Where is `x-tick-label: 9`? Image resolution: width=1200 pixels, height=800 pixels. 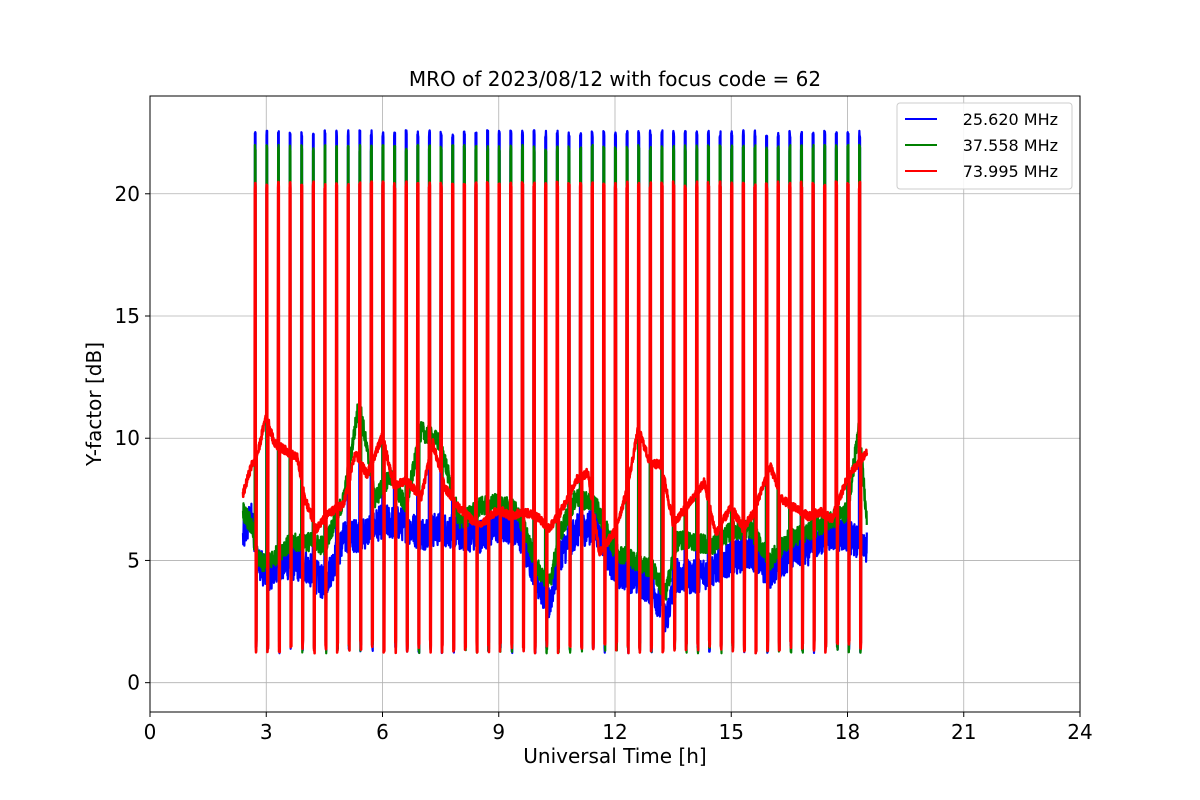
x-tick-label: 9 is located at coordinates (498, 732).